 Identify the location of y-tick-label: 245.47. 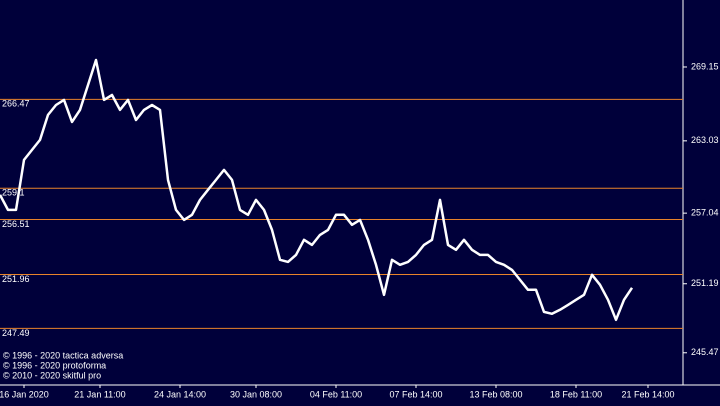
(705, 352).